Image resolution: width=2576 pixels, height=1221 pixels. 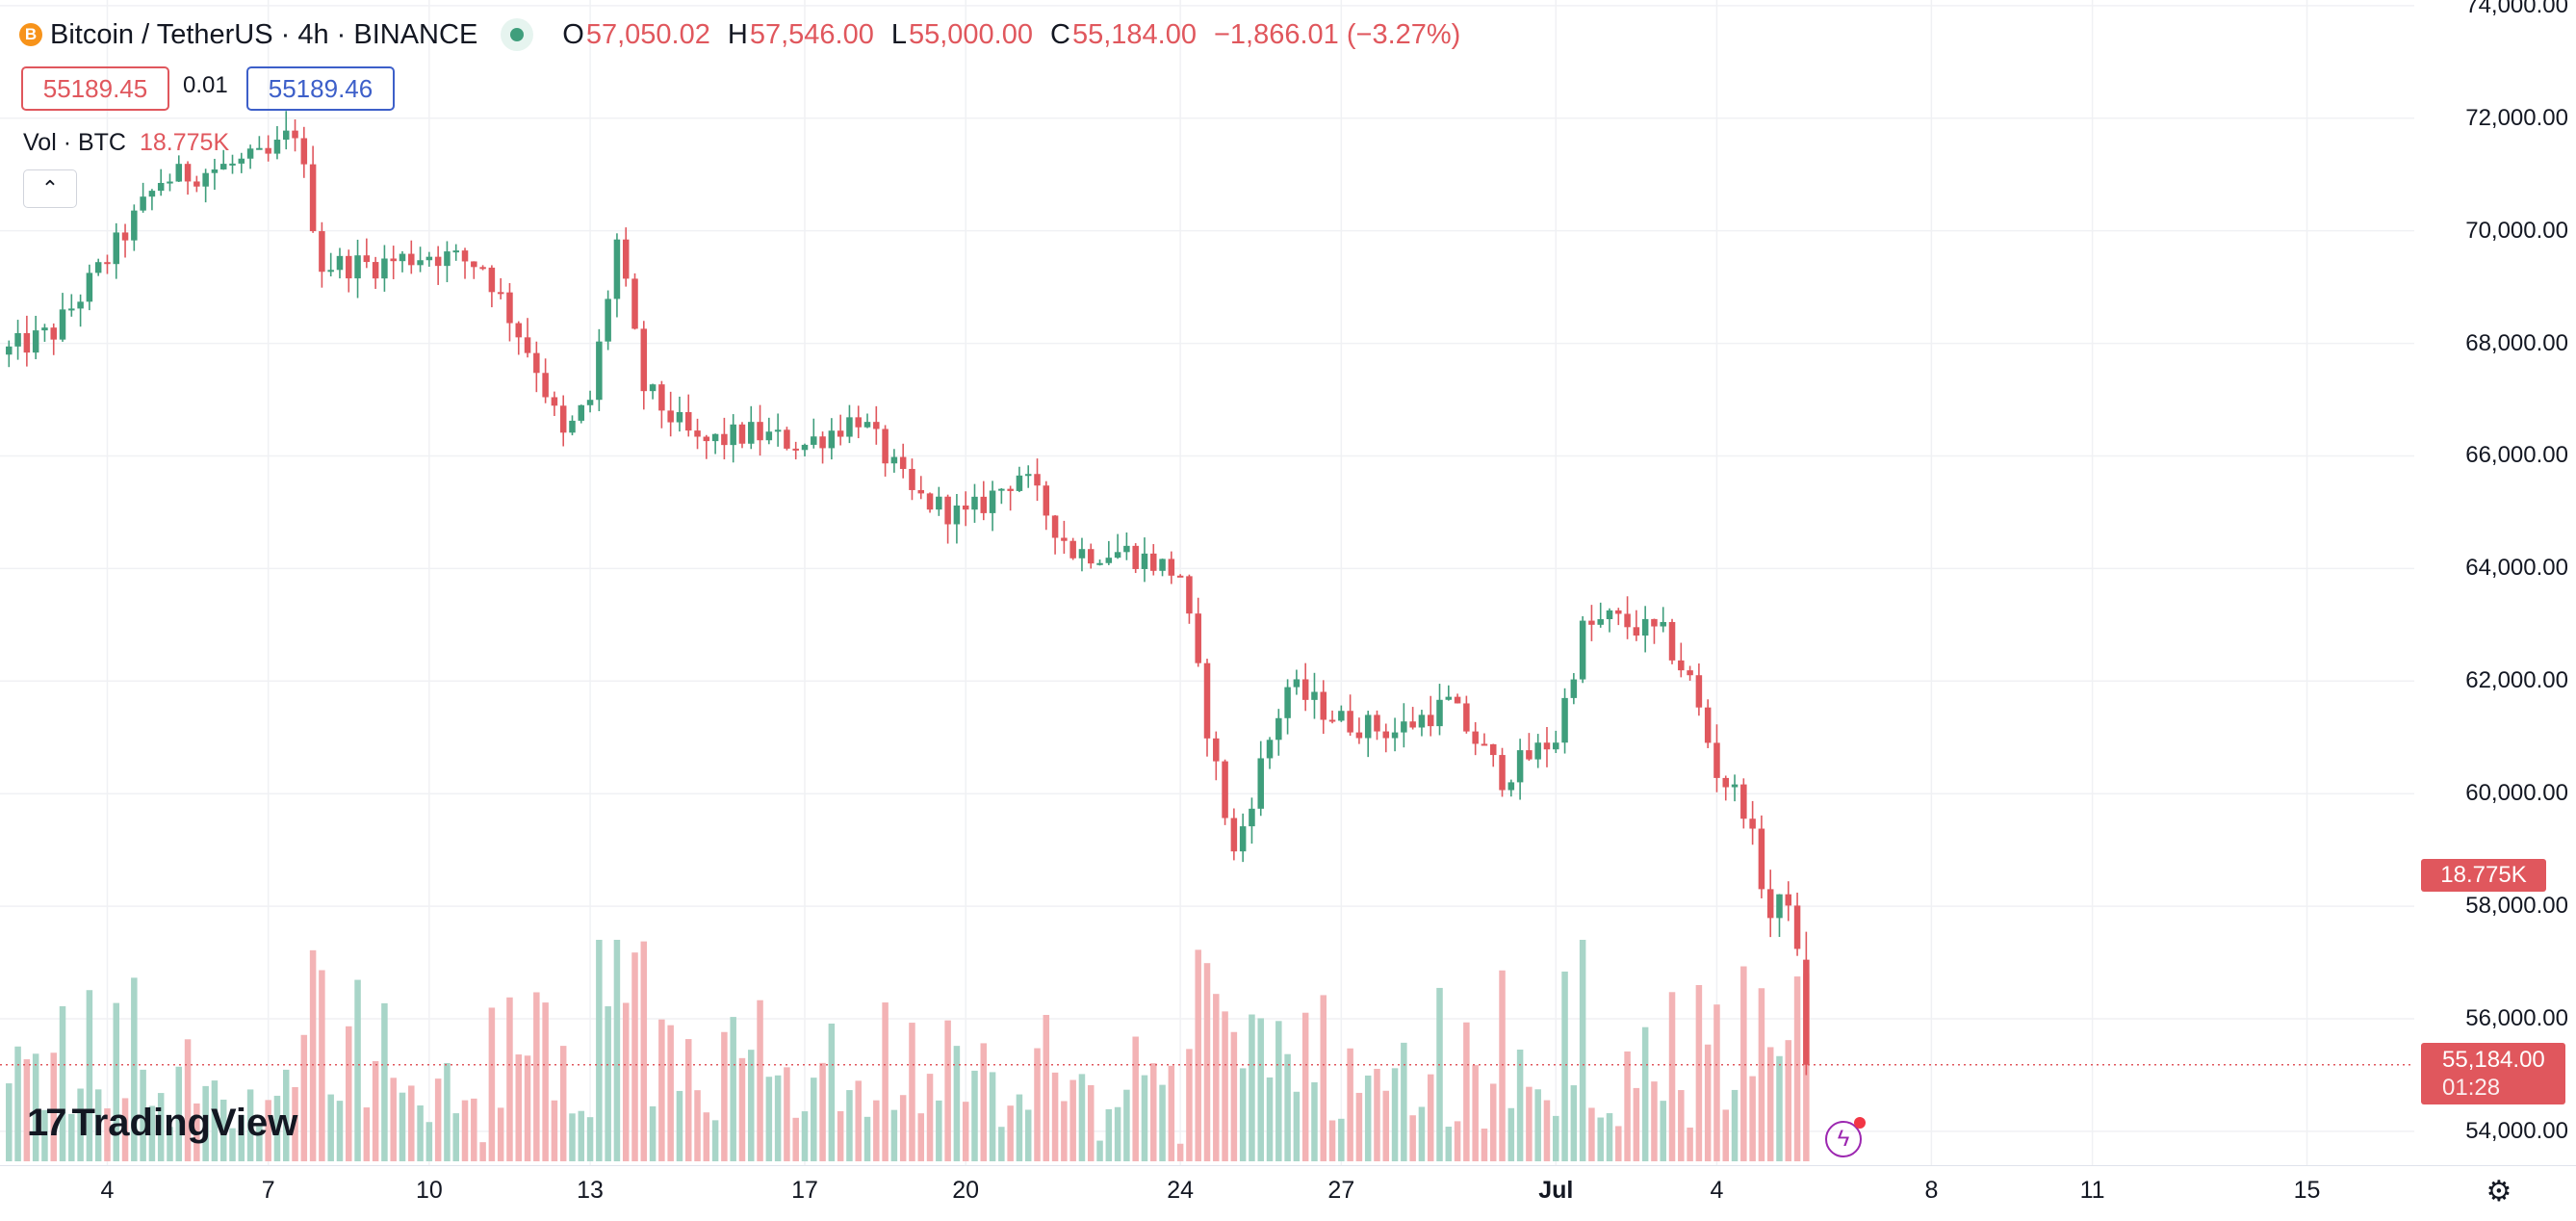 I want to click on tradingview-wordmark: TradingView, so click(x=185, y=1123).